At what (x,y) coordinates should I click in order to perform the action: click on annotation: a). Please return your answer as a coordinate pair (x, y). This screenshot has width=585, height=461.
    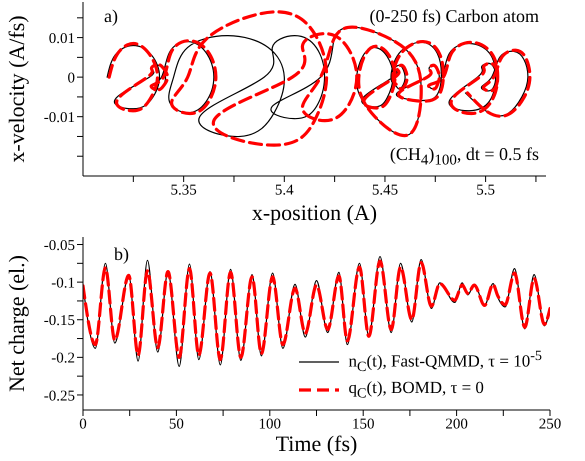
    Looking at the image, I should click on (111, 16).